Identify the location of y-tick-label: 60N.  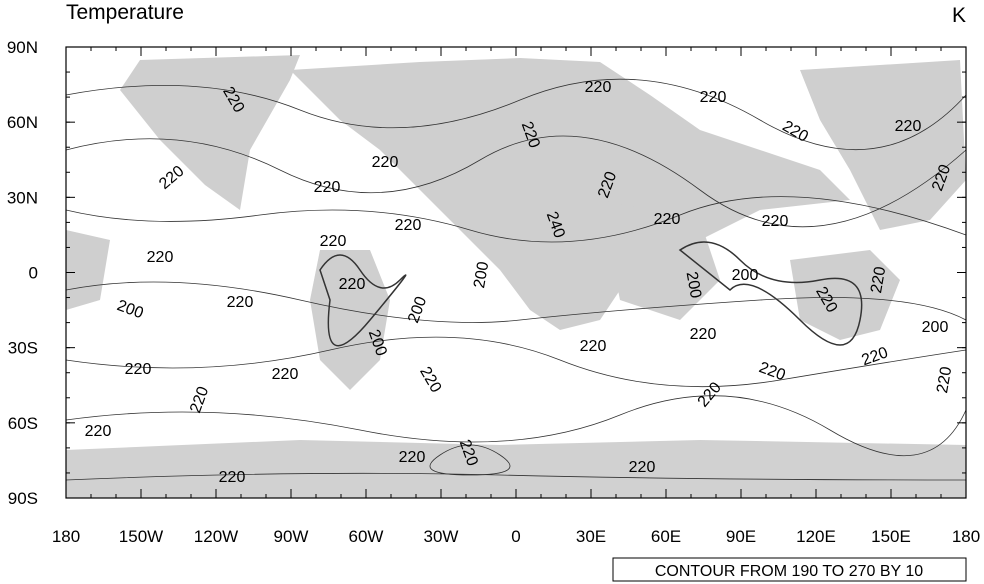
(22, 122).